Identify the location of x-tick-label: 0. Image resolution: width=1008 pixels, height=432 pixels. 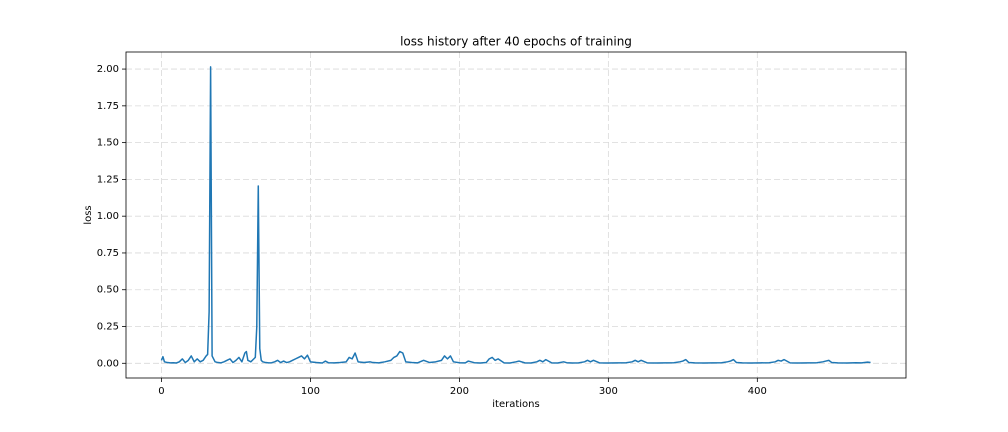
(161, 391).